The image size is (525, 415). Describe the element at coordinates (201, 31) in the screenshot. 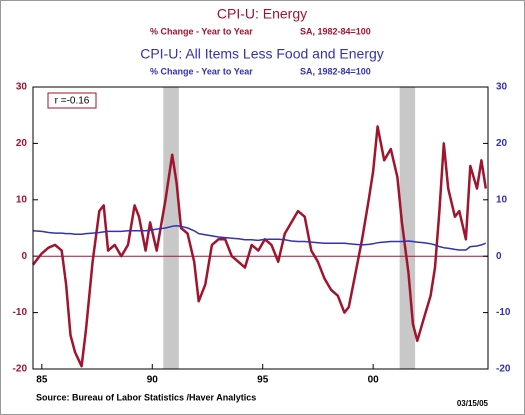

I see `chart-subtitle: % Change - Year to Year` at that location.